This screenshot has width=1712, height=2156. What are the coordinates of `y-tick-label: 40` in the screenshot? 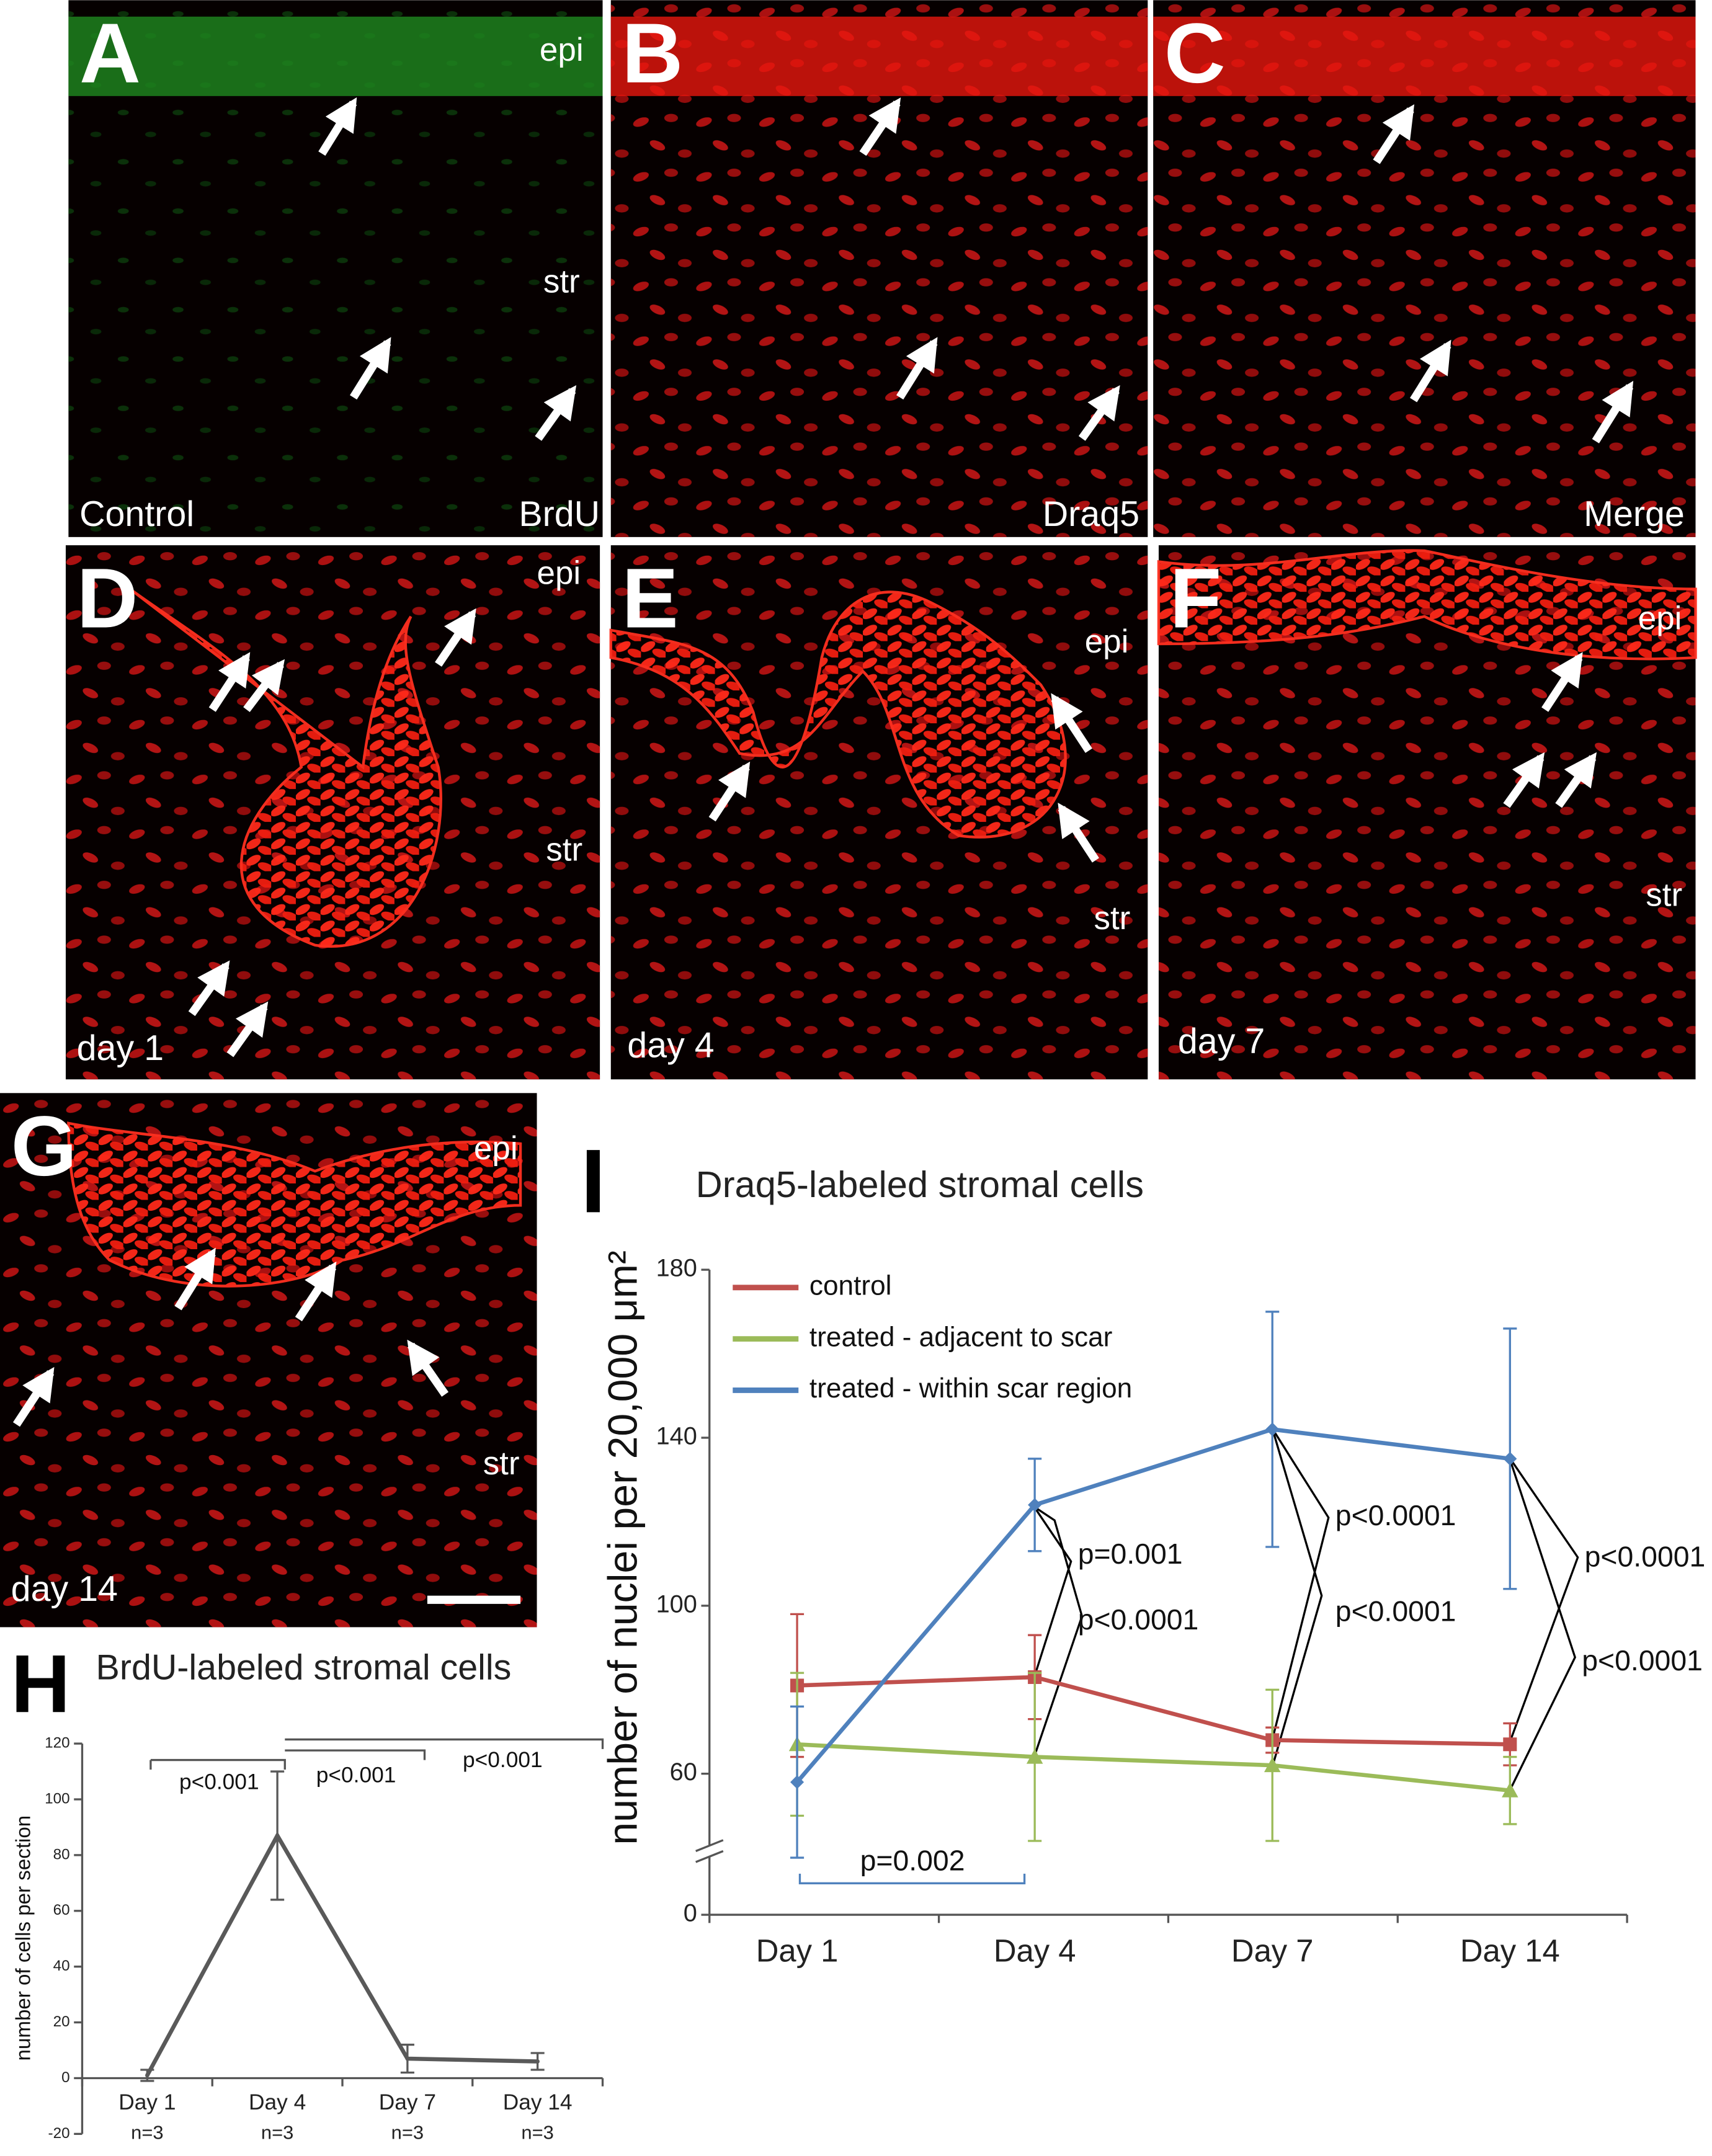 It's located at (61, 1966).